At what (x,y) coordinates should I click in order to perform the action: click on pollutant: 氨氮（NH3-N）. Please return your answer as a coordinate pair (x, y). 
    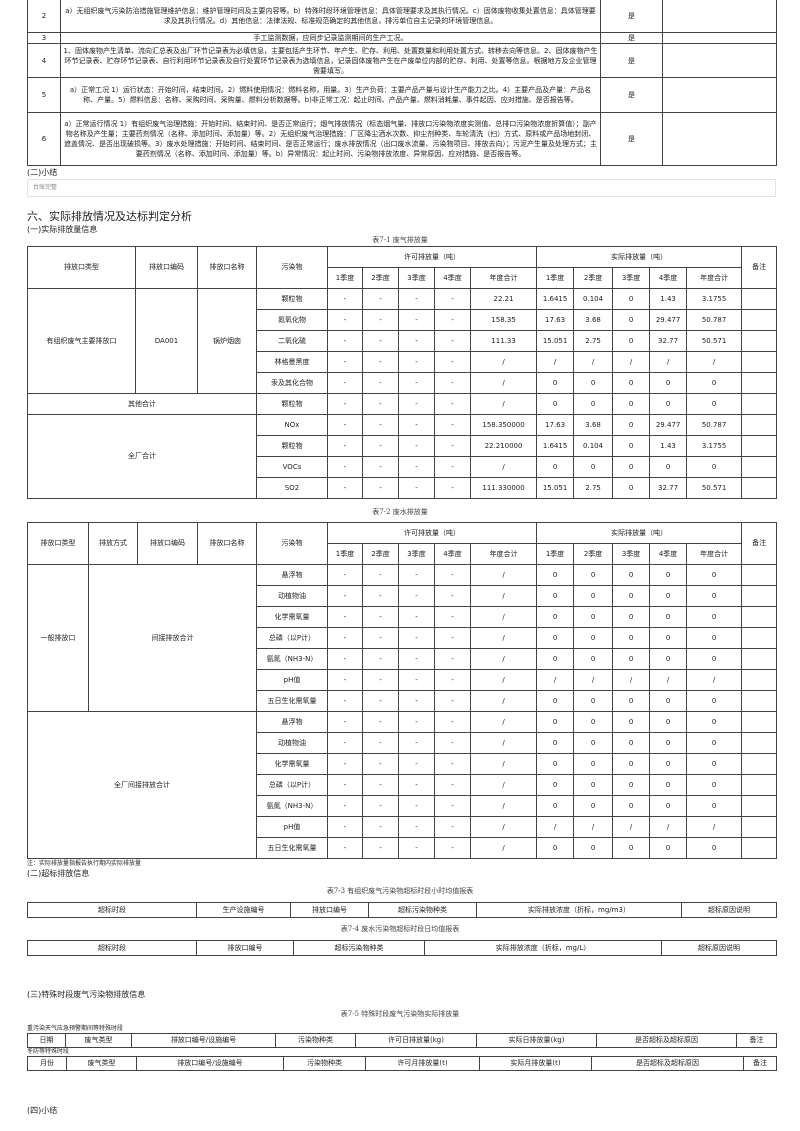
    Looking at the image, I should click on (292, 659).